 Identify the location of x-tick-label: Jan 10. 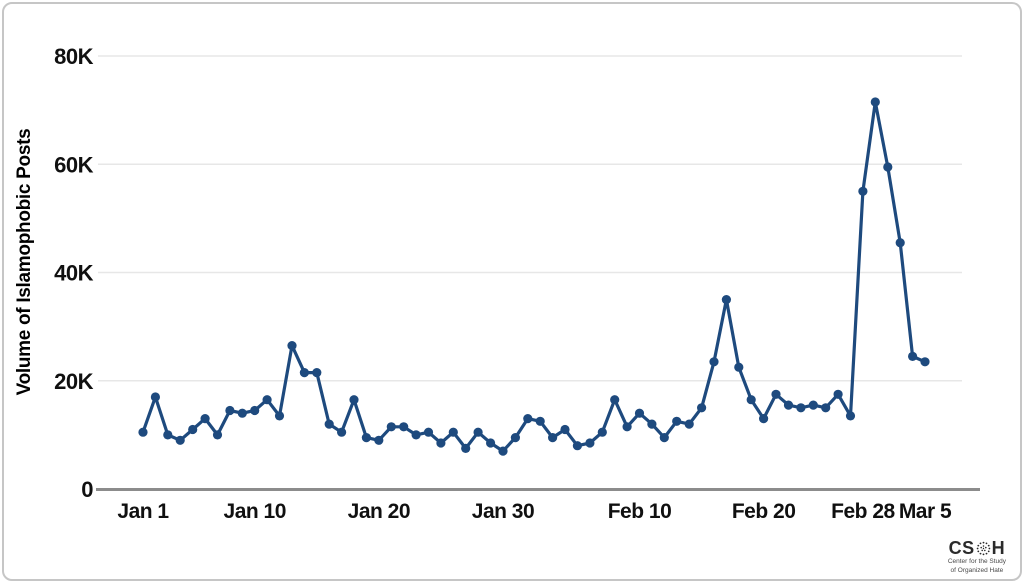
(255, 511).